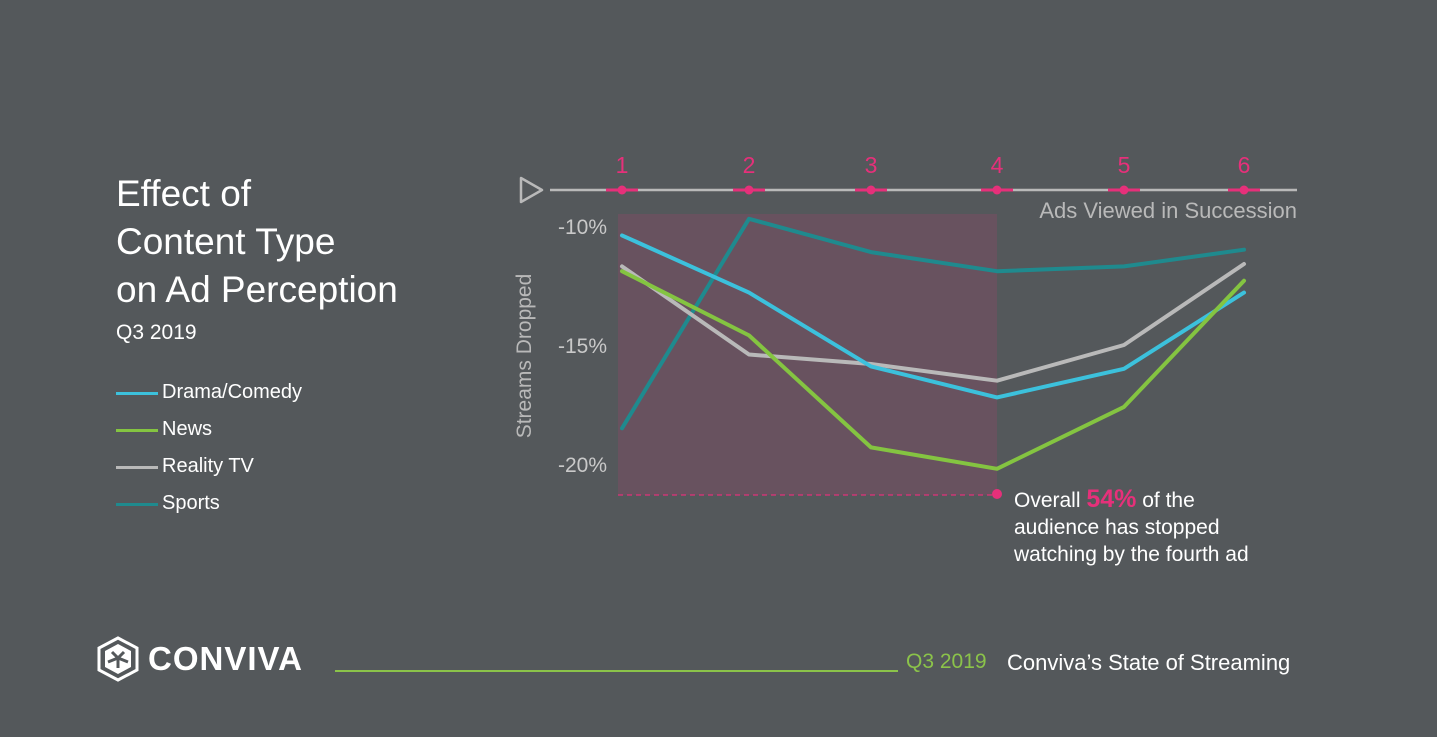 This screenshot has height=737, width=1437. What do you see at coordinates (582, 465) in the screenshot?
I see `y-tick-label: -20%` at bounding box center [582, 465].